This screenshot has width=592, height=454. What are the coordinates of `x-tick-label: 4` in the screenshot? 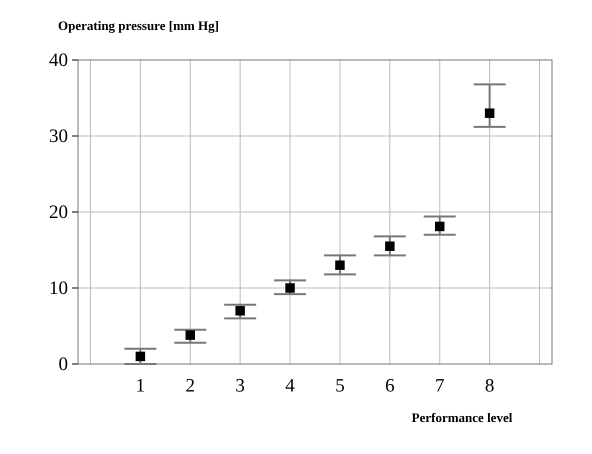 It's located at (290, 385).